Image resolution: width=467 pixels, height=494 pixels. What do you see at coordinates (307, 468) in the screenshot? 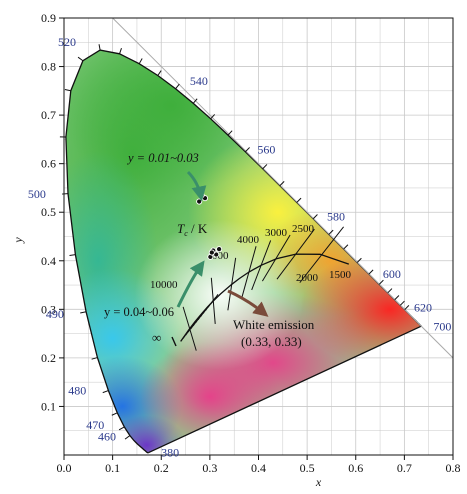
I see `x-tick-label: 0.5` at bounding box center [307, 468].